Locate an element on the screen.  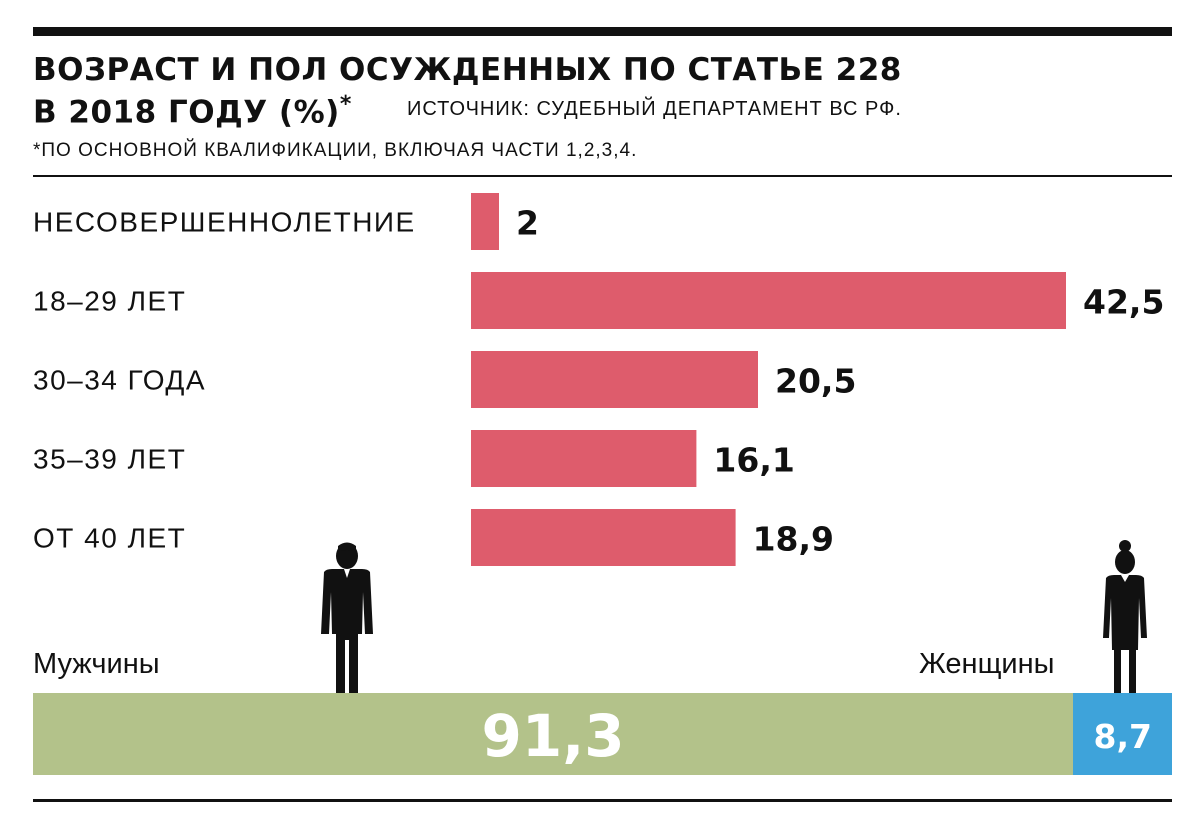
source-note: ИСТОЧНИК: СУДЕБНЫЙ ДЕПАРТАМЕНТ ВС РФ. is located at coordinates (654, 109).